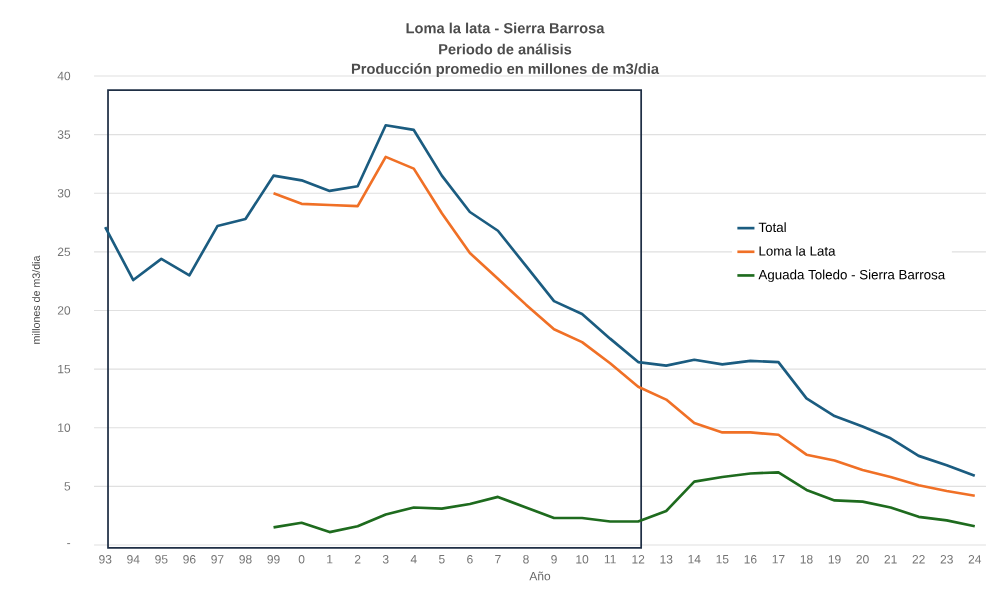 The width and height of the screenshot is (1001, 596). Describe the element at coordinates (133, 559) in the screenshot. I see `x-tick-label: 94` at that location.